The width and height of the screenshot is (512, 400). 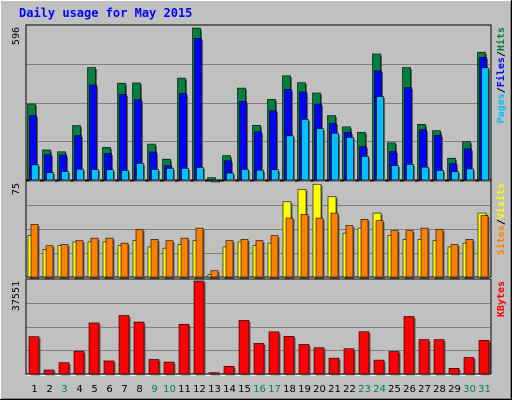 What do you see at coordinates (229, 389) in the screenshot?
I see `day-label: 14` at bounding box center [229, 389].